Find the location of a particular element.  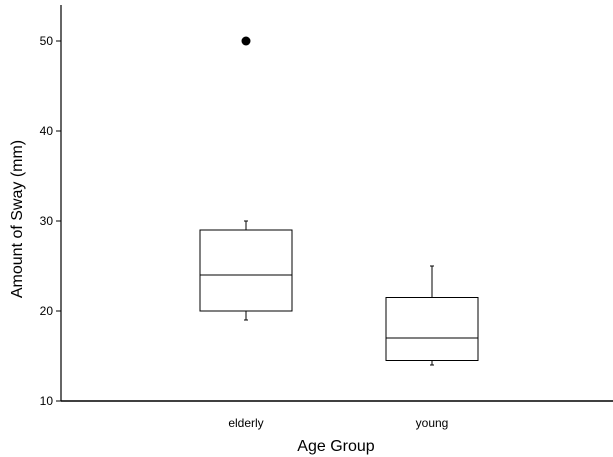

x-axis-title: Age Group is located at coordinates (335, 446).